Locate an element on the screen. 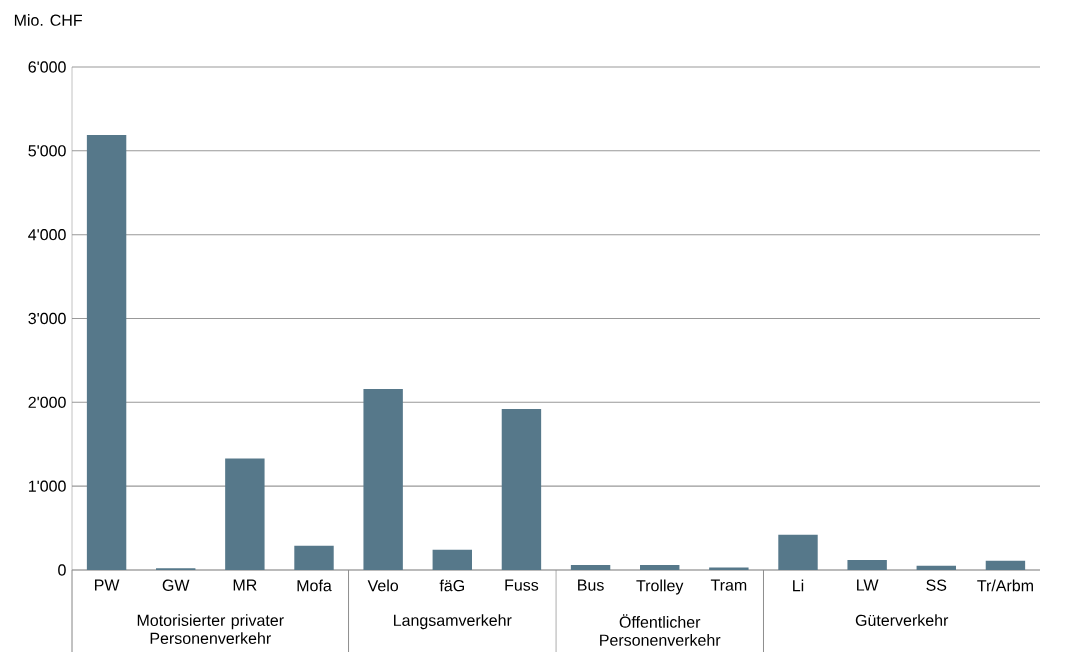  y-tick-label: 3'000 is located at coordinates (47, 318).